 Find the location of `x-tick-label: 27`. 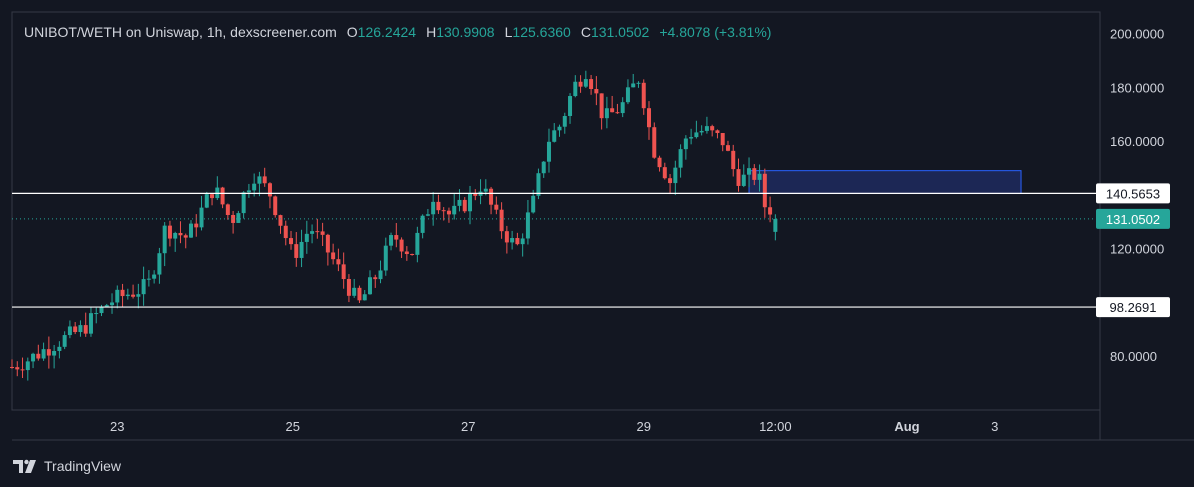

x-tick-label: 27 is located at coordinates (468, 426).